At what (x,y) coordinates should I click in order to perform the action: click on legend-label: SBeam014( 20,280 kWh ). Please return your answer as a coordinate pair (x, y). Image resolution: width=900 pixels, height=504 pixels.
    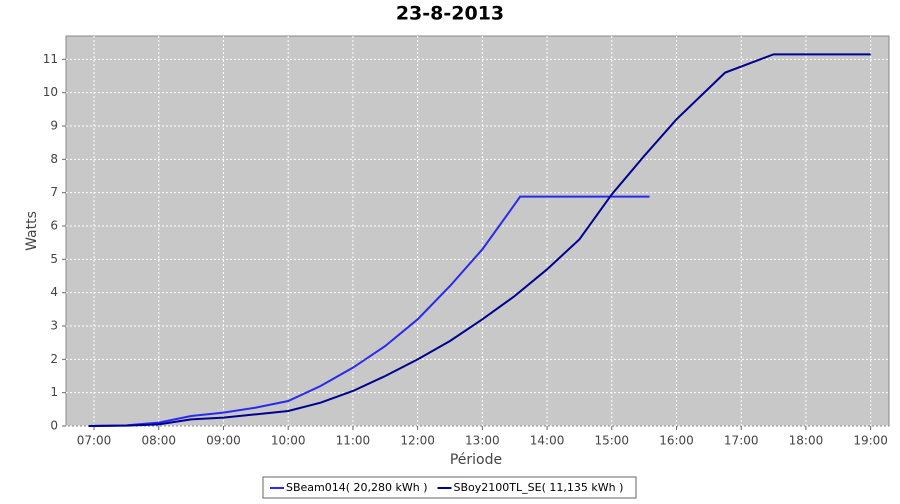
    Looking at the image, I should click on (357, 487).